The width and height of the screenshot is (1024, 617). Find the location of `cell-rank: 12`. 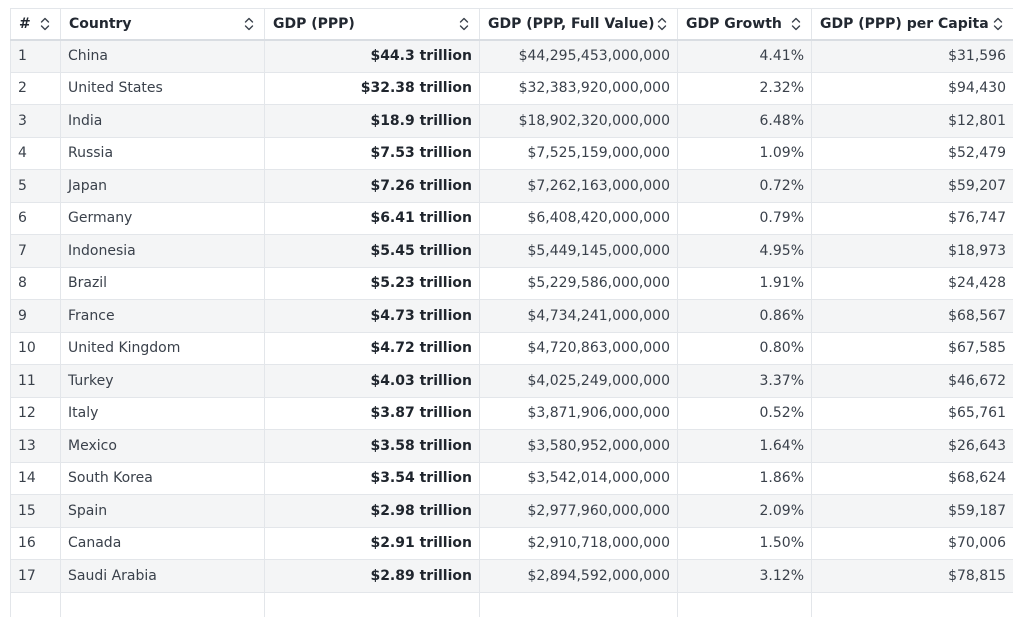

cell-rank: 12 is located at coordinates (35, 413).